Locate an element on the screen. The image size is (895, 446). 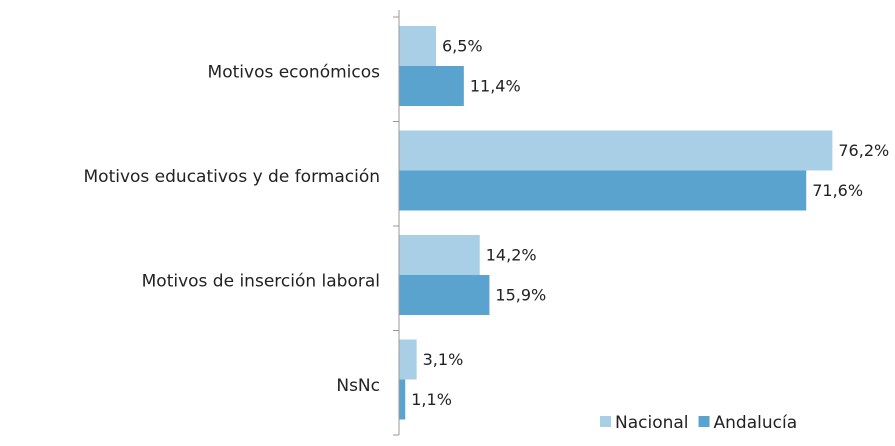
category-label: Motivos educativos y de formación is located at coordinates (232, 177).